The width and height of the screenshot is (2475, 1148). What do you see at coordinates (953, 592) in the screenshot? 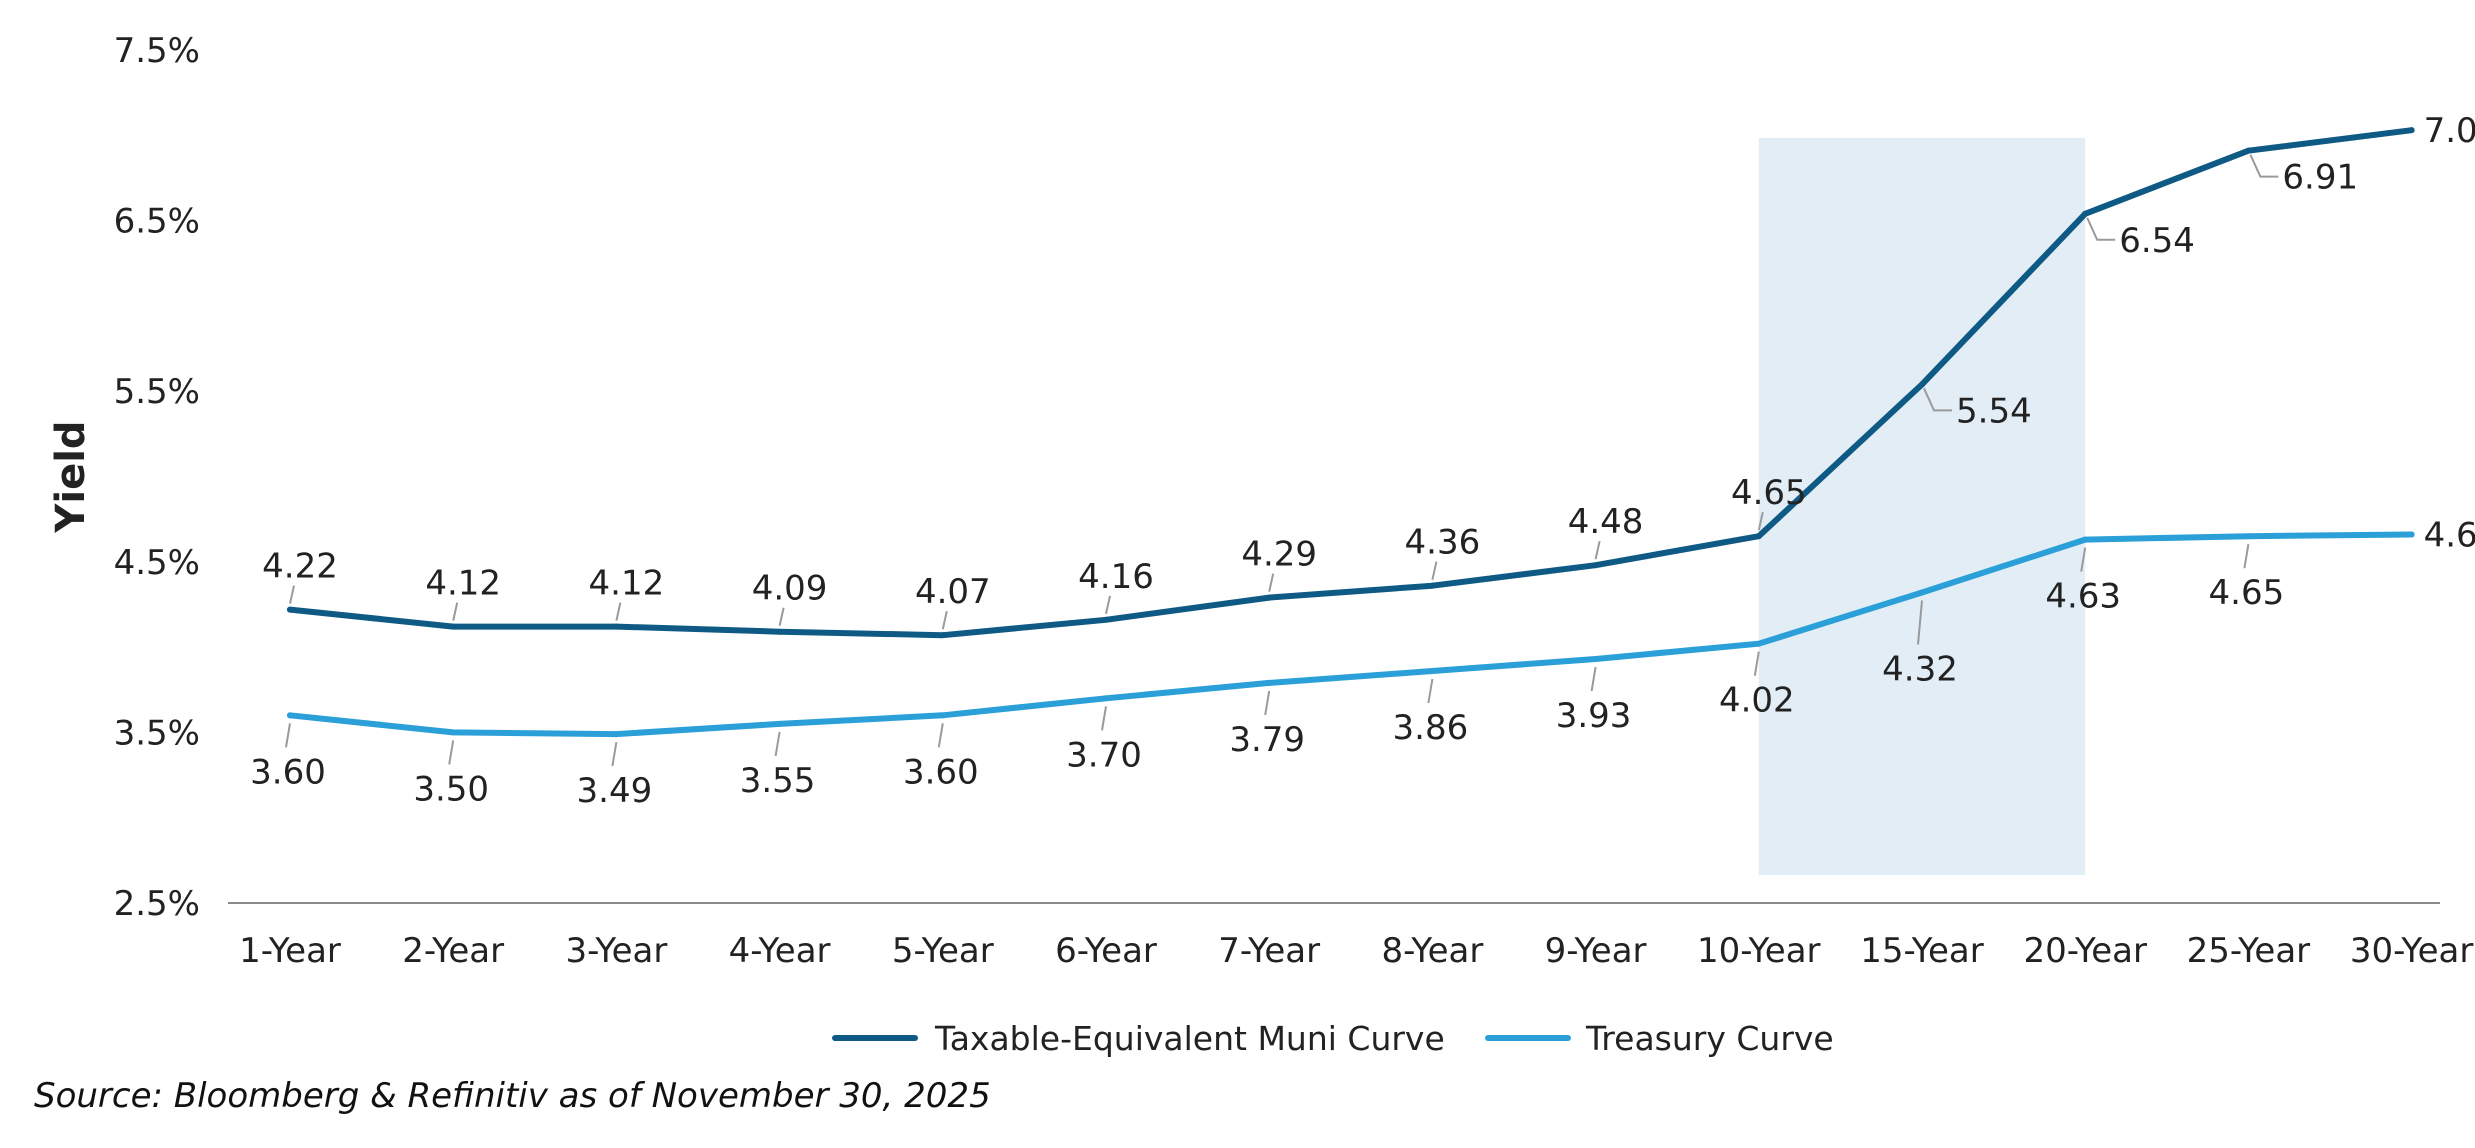
I see `data-label: 4.07` at bounding box center [953, 592].